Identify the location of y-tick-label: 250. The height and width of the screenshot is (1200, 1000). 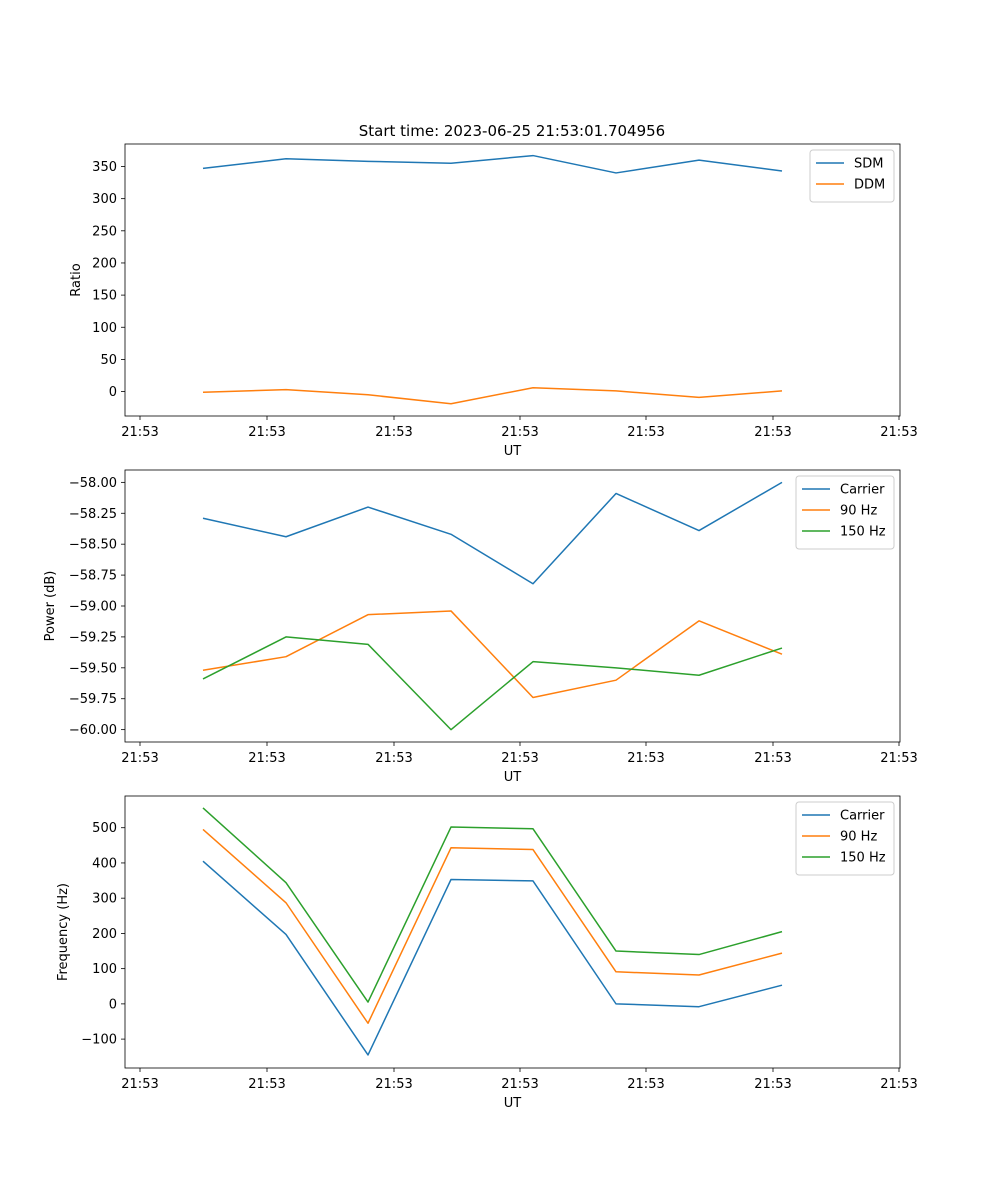
(104, 231).